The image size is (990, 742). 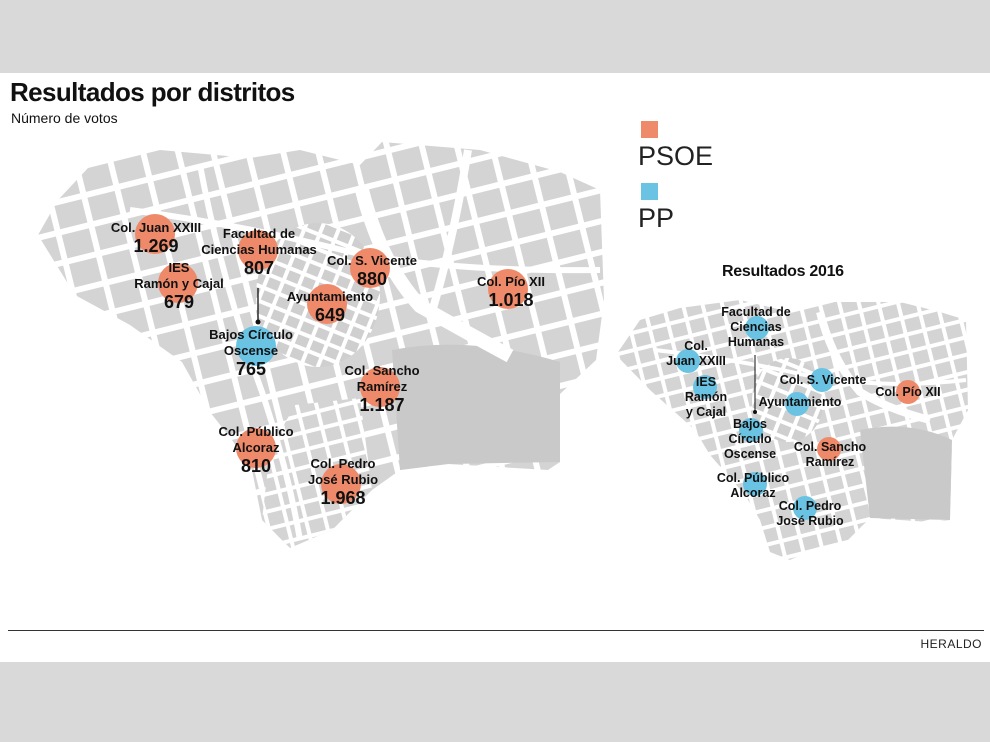 What do you see at coordinates (810, 521) in the screenshot?
I see `district-2016-name: José Rubio` at bounding box center [810, 521].